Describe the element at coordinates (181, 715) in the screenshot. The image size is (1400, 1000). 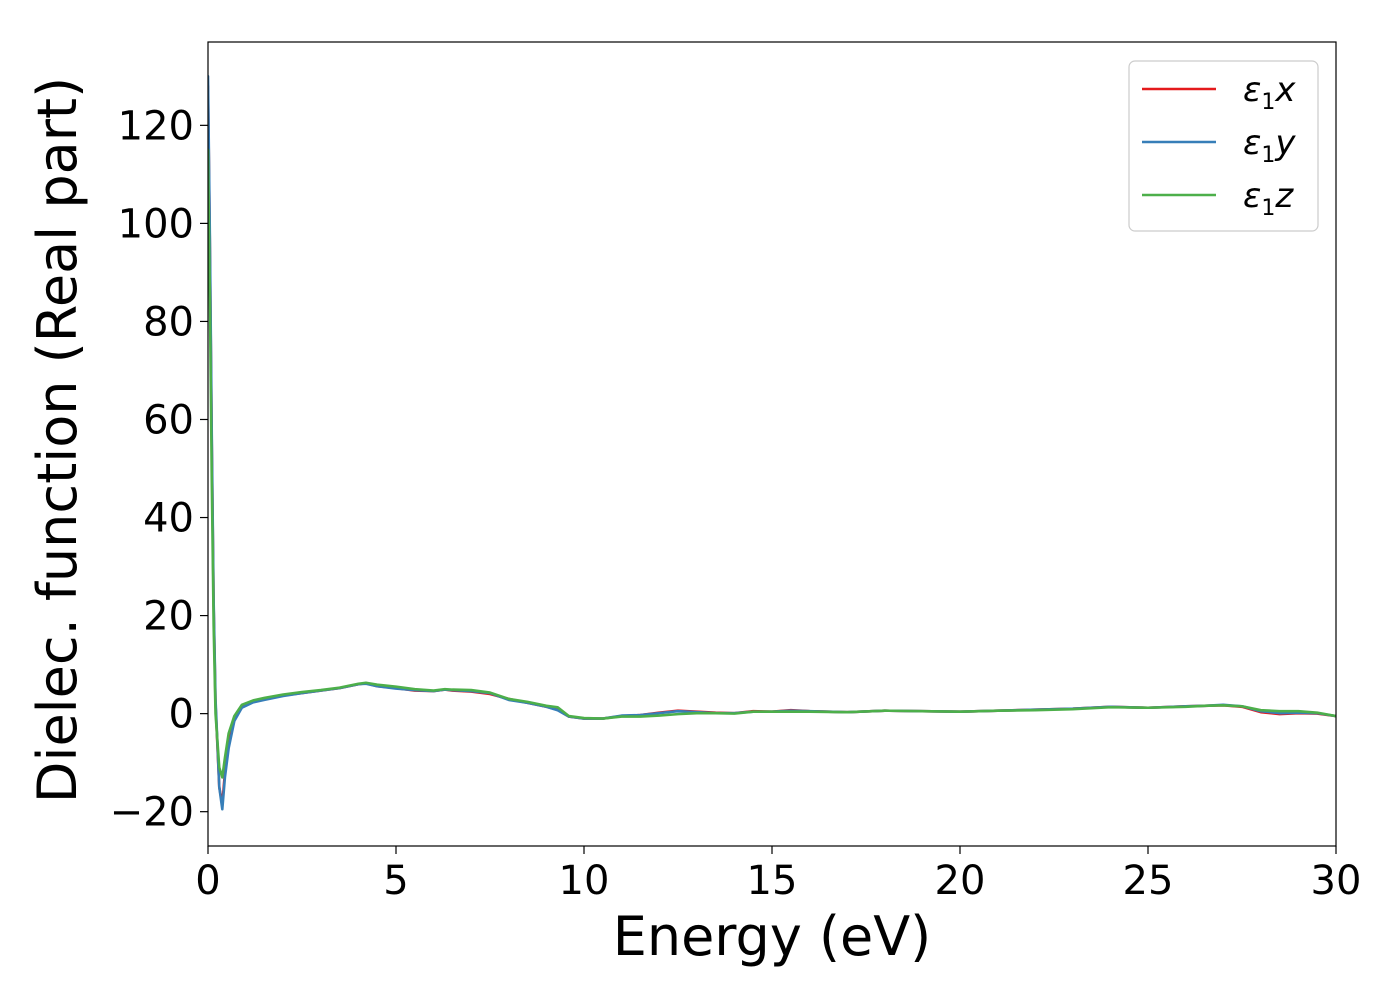
I see `y-tick-label: 0` at that location.